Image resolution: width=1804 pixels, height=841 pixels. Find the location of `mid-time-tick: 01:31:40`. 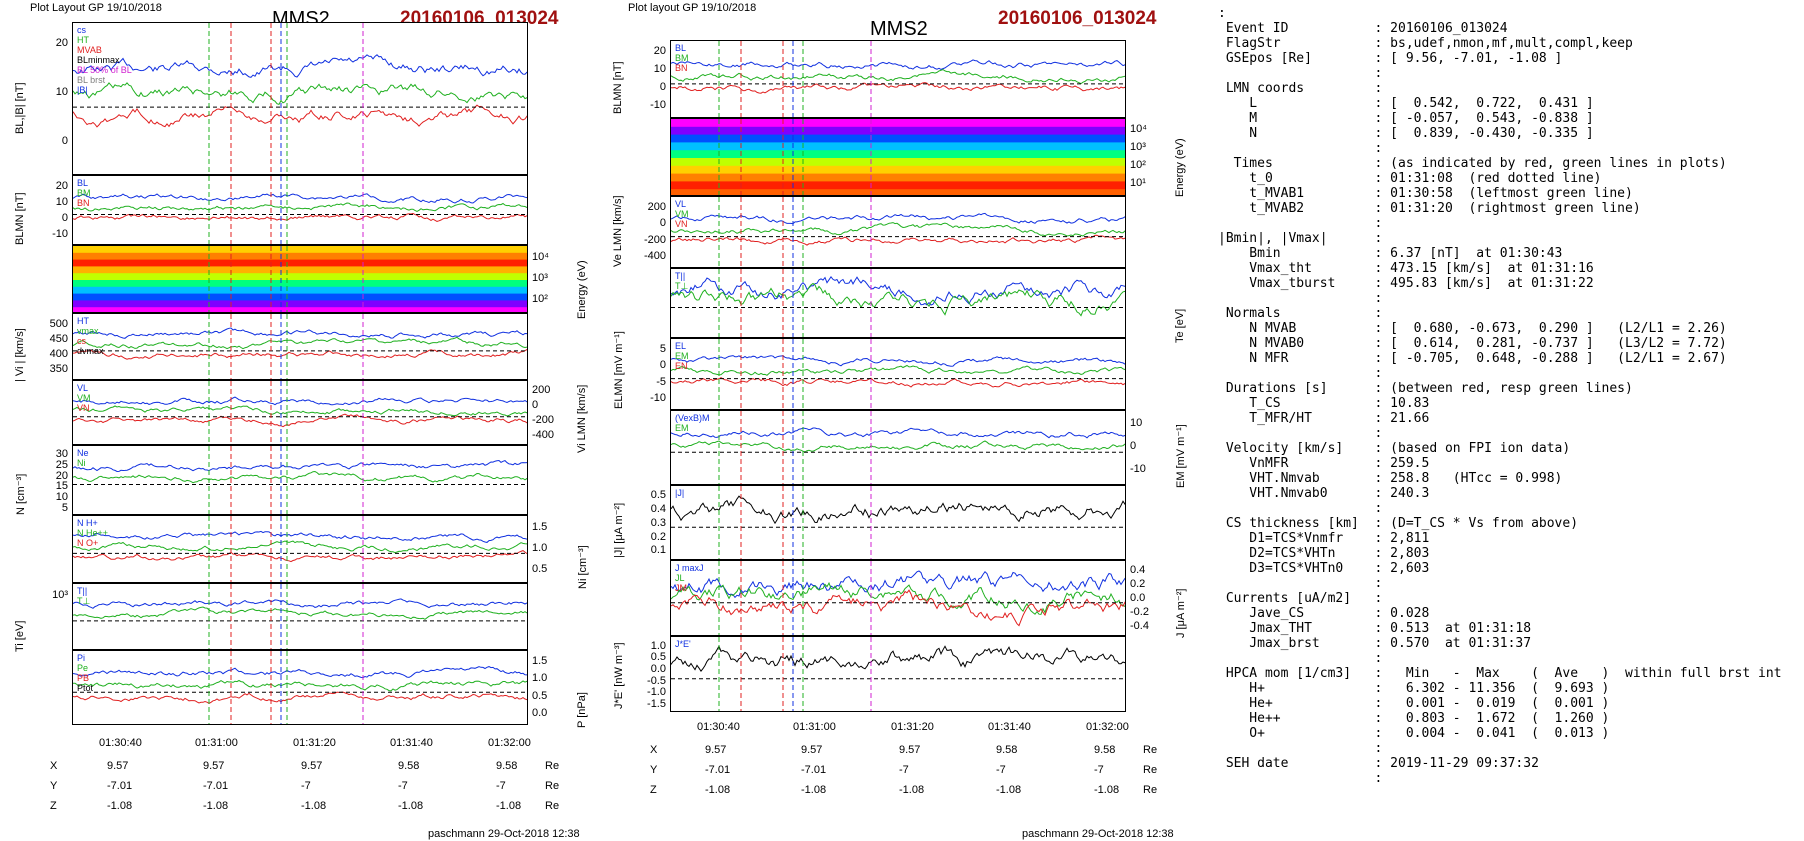

mid-time-tick: 01:31:40 is located at coordinates (1009, 727).